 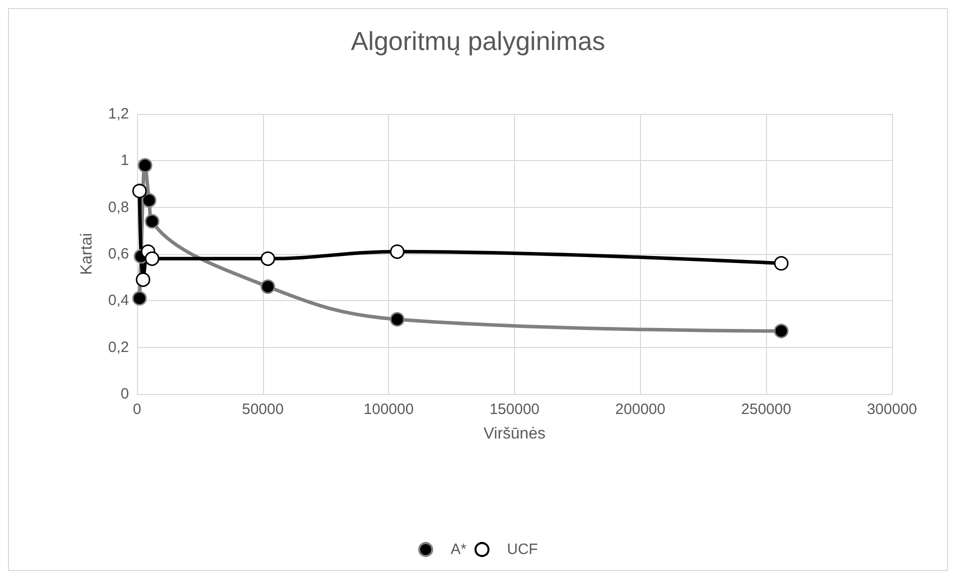 I want to click on y-tick-label: 1,2, so click(x=118, y=114).